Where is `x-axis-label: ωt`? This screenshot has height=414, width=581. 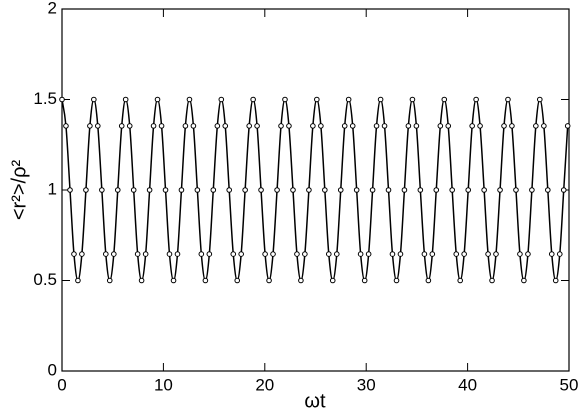 x-axis-label: ωt is located at coordinates (315, 401).